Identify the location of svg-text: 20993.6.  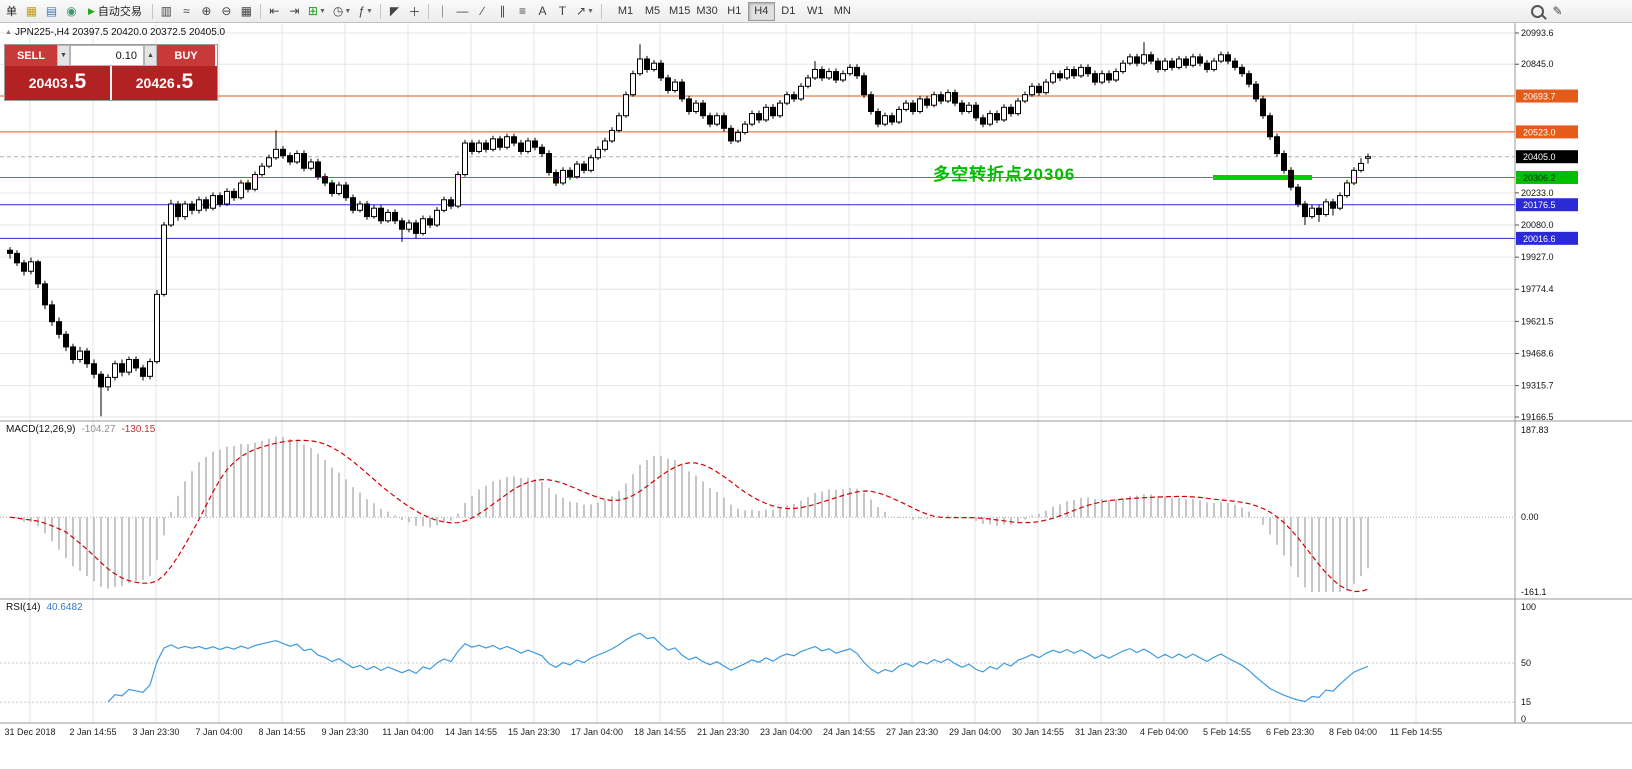
(1537, 33).